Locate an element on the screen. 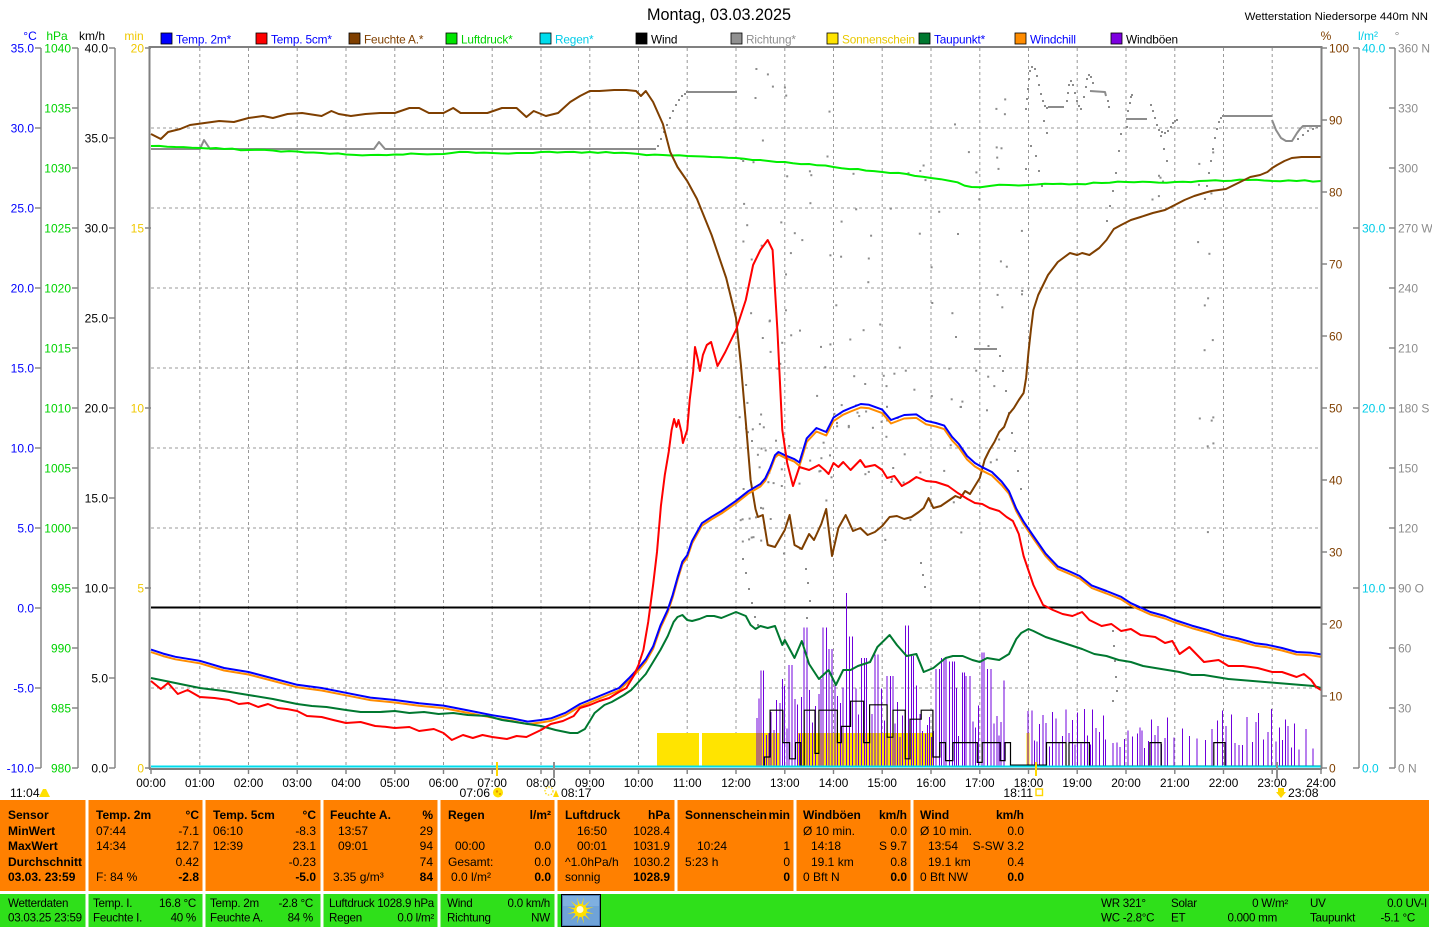  svg-text: Windchill is located at coordinates (1053, 40).